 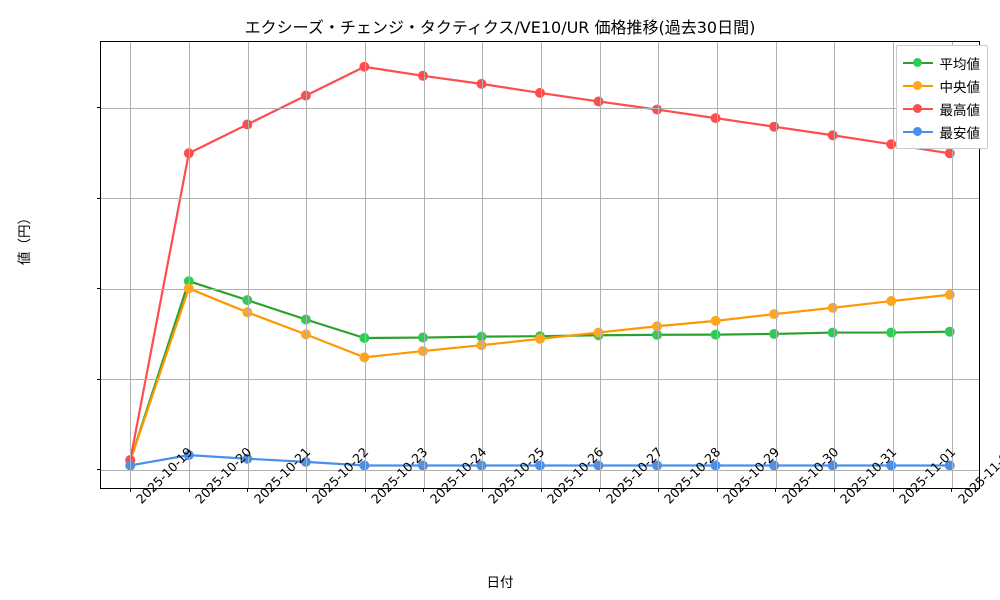 What do you see at coordinates (340, 475) in the screenshot?
I see `x-tick-label: 2025-10-22` at bounding box center [340, 475].